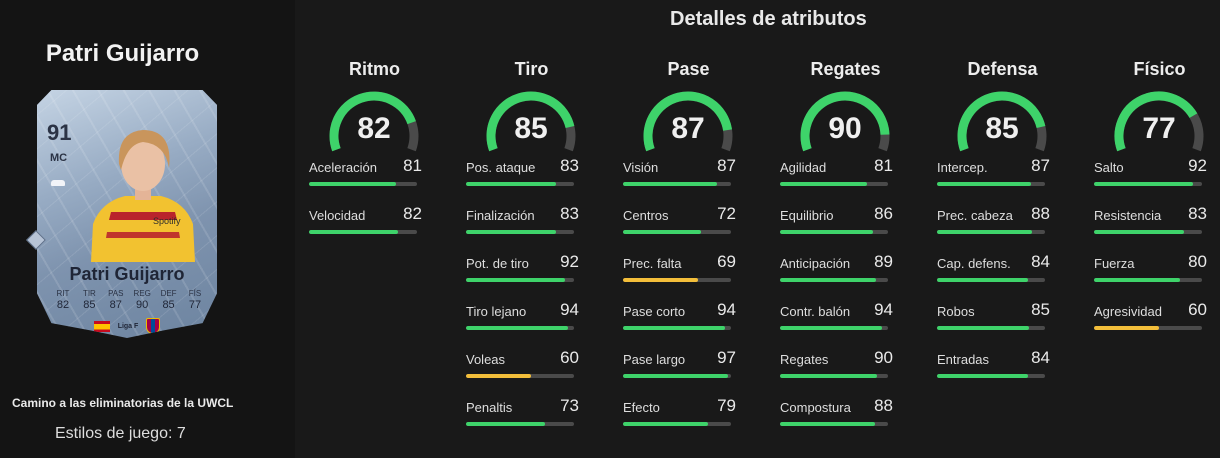  I want to click on attribute-label: Anticipación, so click(815, 263).